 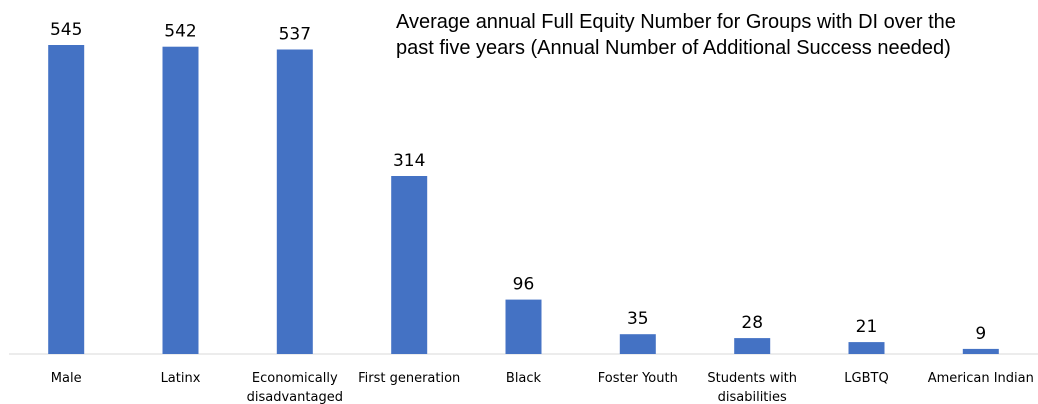 I want to click on data-label: 545, so click(x=66, y=30).